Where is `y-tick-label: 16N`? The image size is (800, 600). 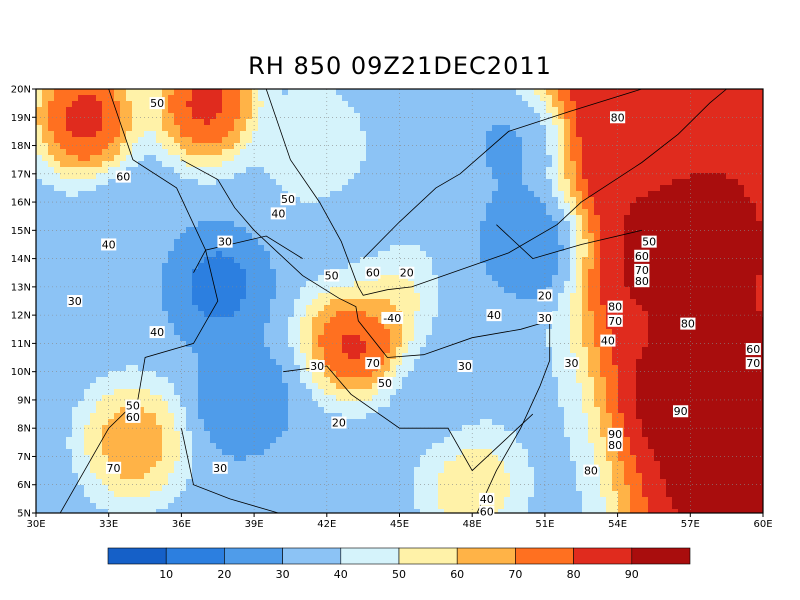
y-tick-label: 16N is located at coordinates (21, 203).